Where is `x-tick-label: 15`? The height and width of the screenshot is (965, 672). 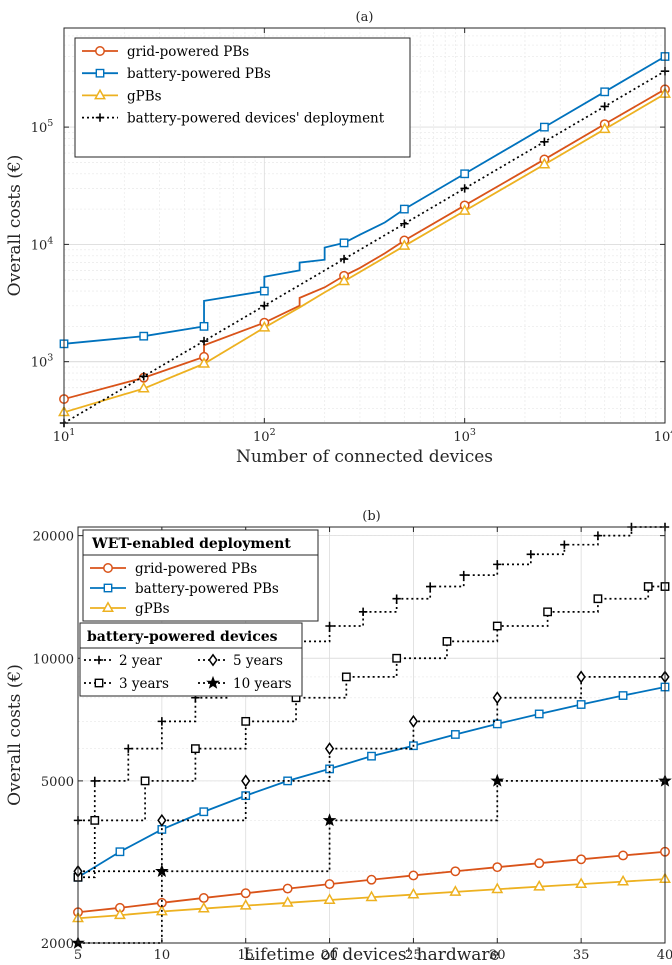 x-tick-label: 15 is located at coordinates (245, 955).